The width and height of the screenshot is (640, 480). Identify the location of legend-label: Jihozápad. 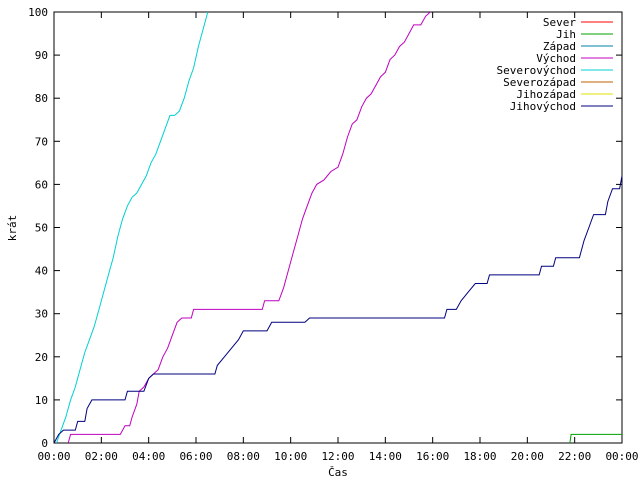
(546, 94).